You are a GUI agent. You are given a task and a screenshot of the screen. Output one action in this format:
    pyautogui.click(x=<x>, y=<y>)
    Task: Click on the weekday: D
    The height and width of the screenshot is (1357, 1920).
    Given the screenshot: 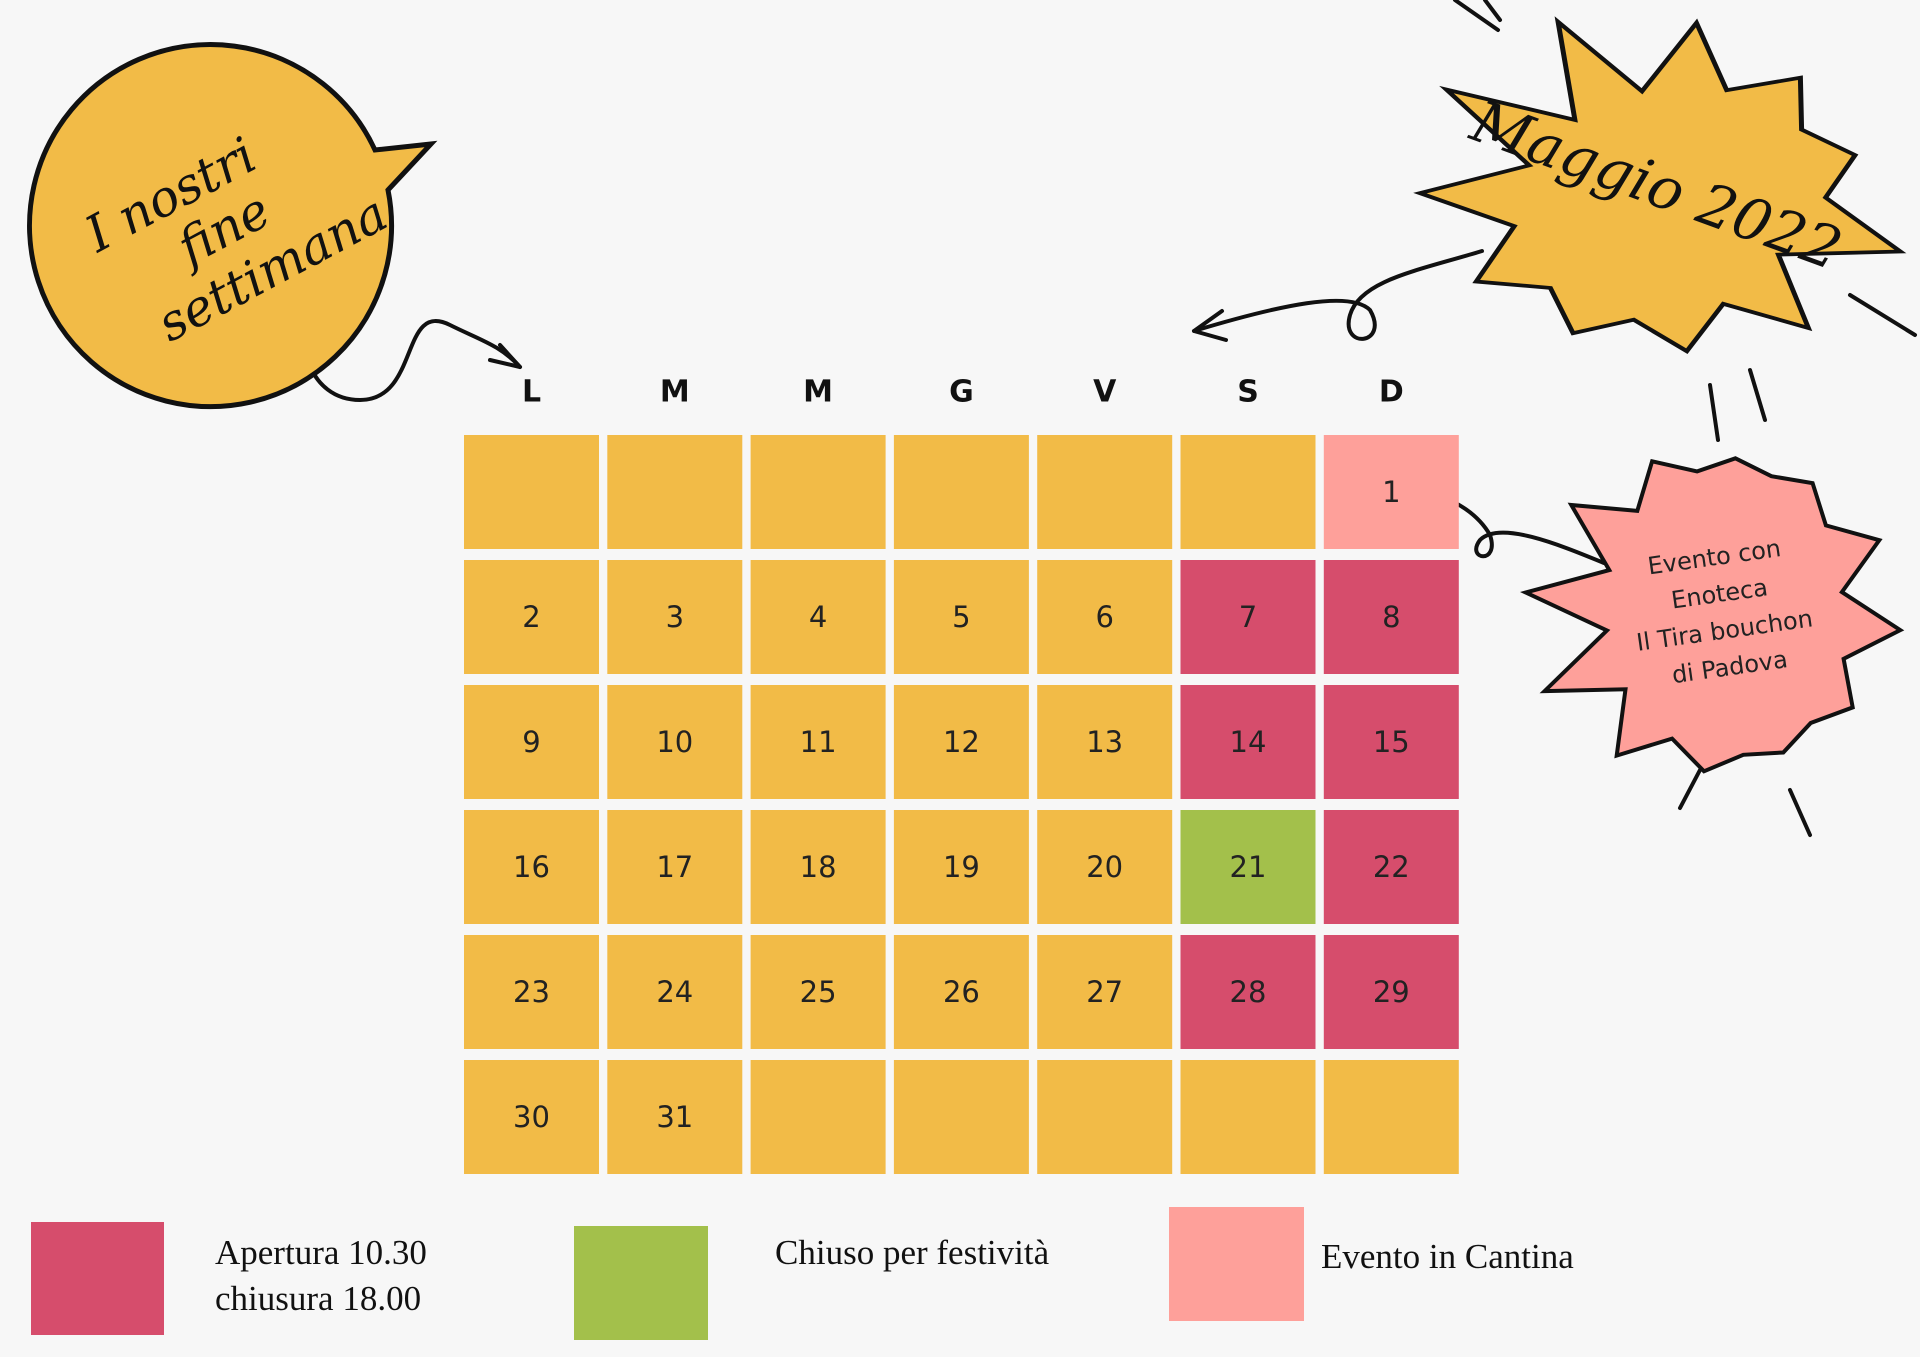 What is the action you would take?
    pyautogui.click(x=1391, y=392)
    